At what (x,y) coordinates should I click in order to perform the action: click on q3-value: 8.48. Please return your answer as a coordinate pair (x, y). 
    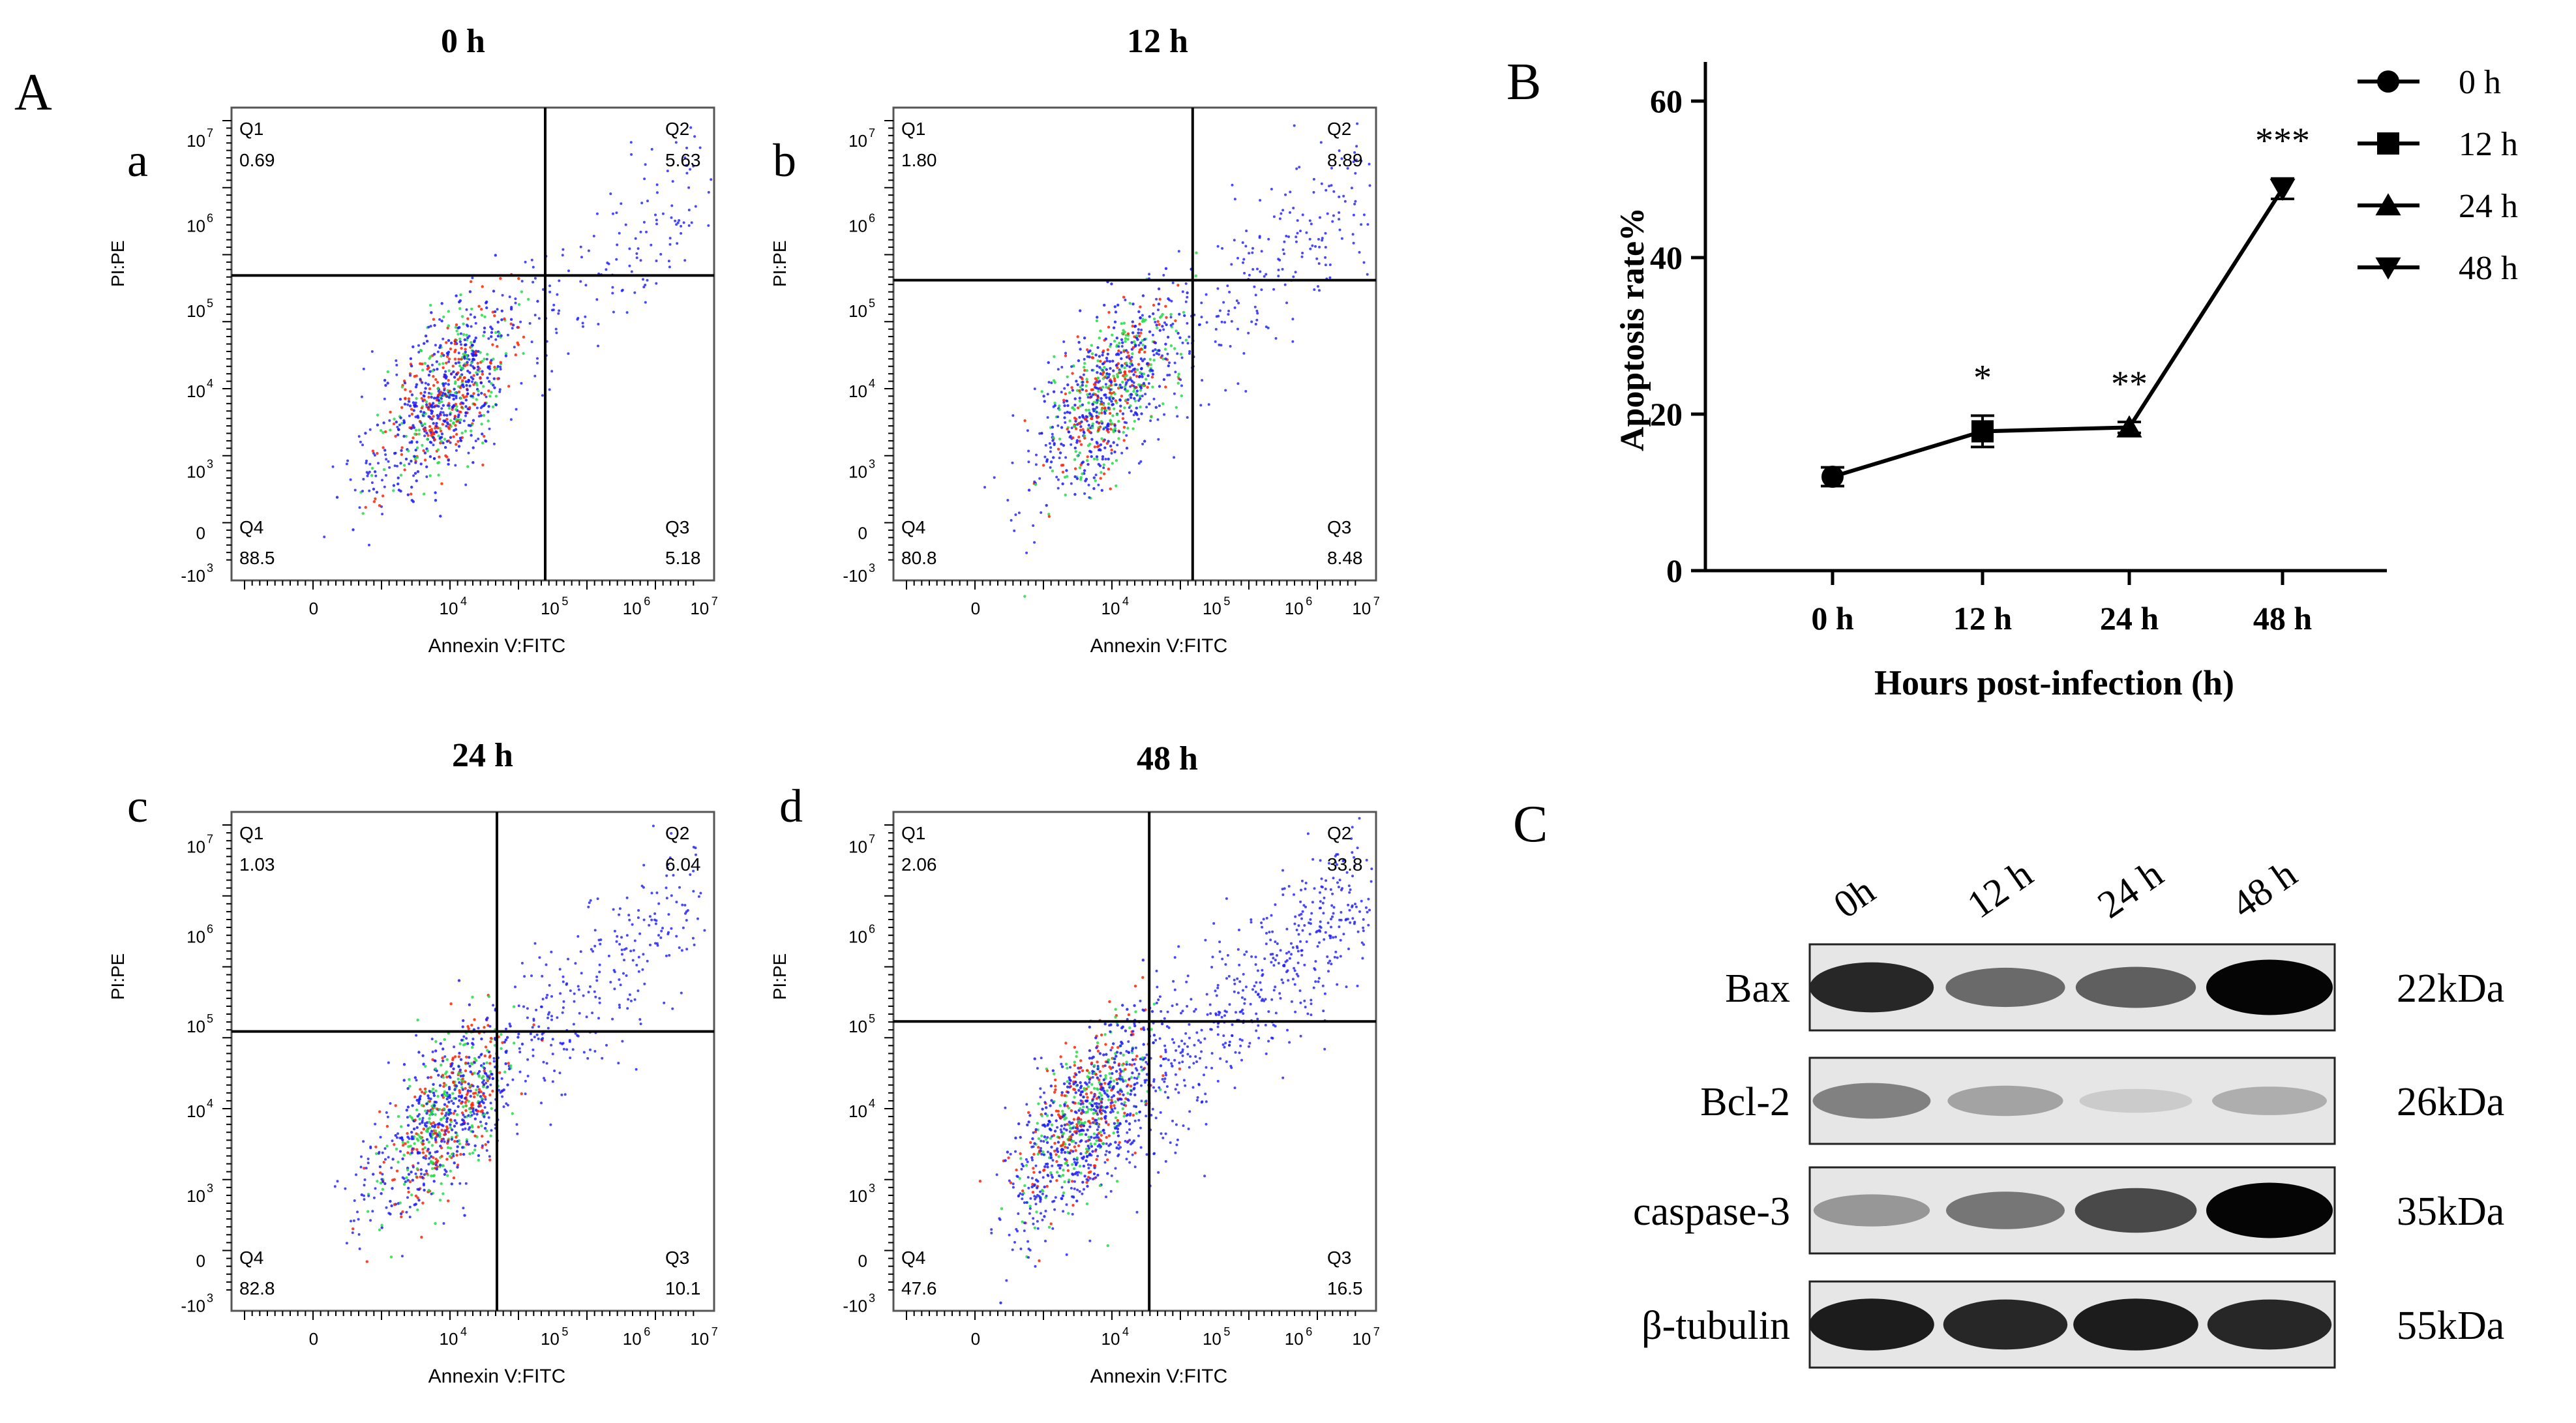
    Looking at the image, I should click on (1345, 558).